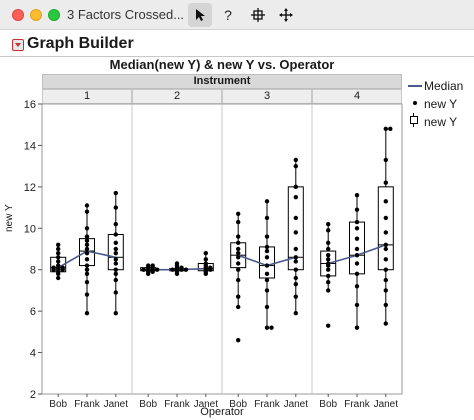 Image resolution: width=474 pixels, height=420 pixels. What do you see at coordinates (54, 15) in the screenshot?
I see `zoom-window-button` at bounding box center [54, 15].